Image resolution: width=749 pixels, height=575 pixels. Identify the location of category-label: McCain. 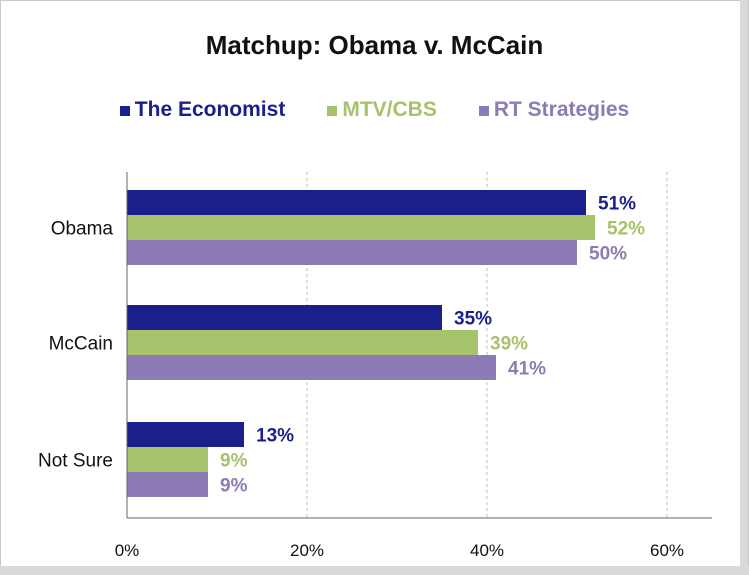
(81, 344).